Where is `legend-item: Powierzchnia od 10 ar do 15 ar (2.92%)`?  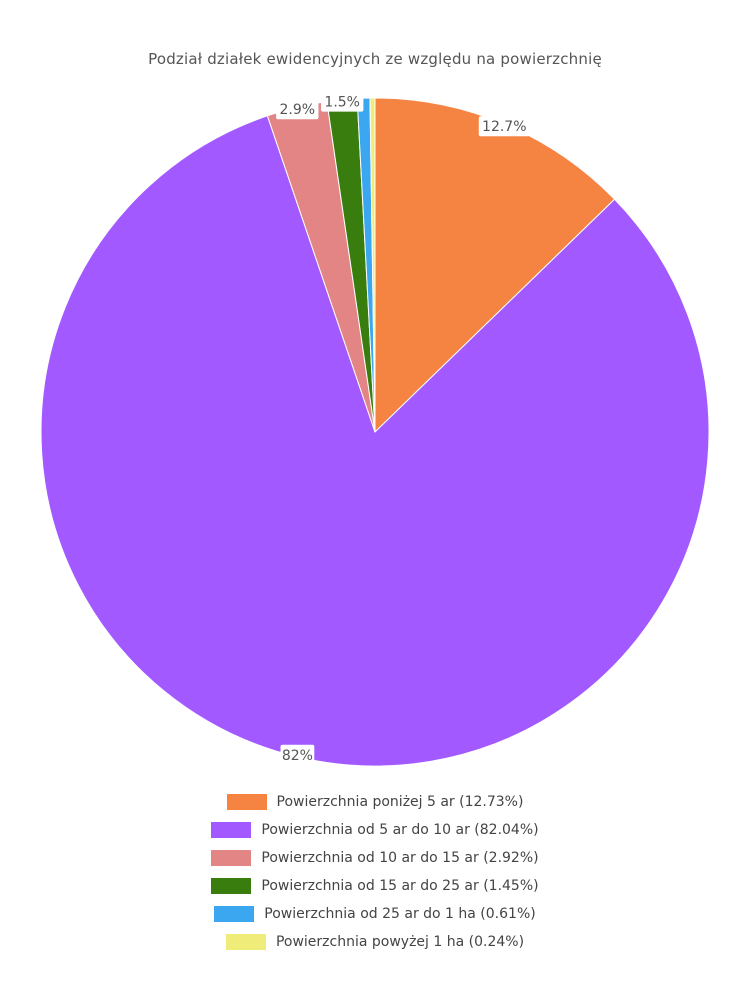
legend-item: Powierzchnia od 10 ar do 15 ar (2.92%) is located at coordinates (375, 858).